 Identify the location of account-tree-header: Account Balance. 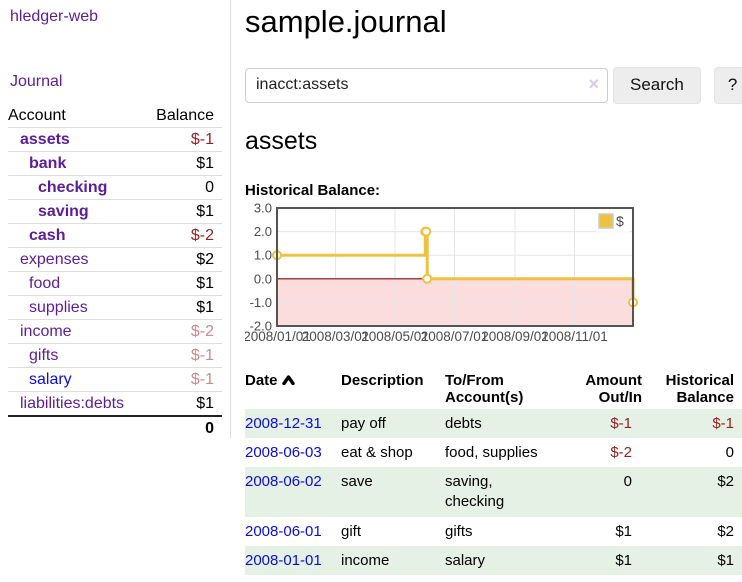
(115, 116).